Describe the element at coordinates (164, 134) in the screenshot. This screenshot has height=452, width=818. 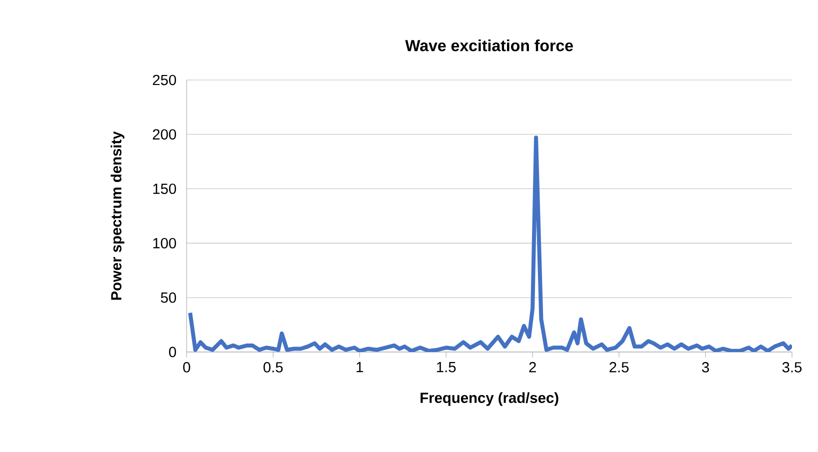
I see `y-tick-label: 200` at that location.